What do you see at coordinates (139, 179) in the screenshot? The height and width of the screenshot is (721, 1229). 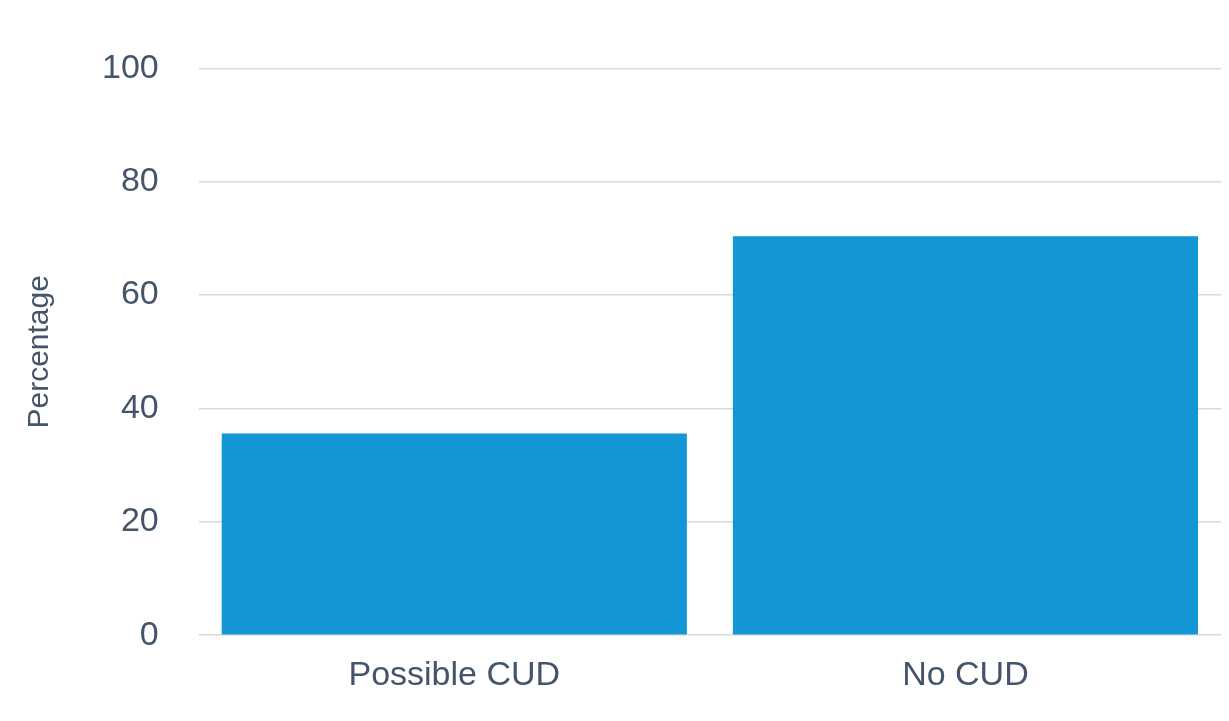 I see `y-tick-label: 80` at bounding box center [139, 179].